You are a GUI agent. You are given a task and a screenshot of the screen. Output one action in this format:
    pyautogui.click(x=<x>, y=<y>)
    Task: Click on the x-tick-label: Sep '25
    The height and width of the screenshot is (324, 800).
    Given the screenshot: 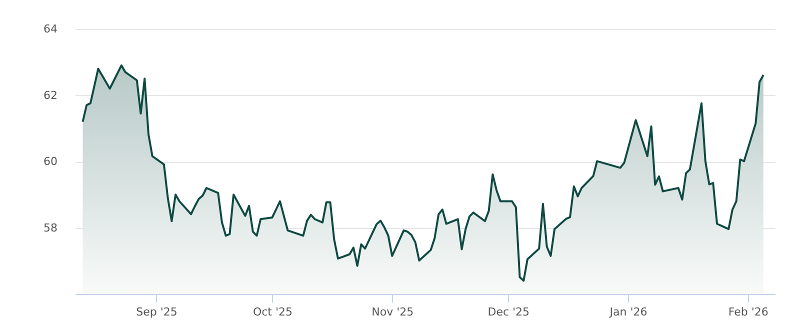 What is the action you would take?
    pyautogui.click(x=157, y=312)
    